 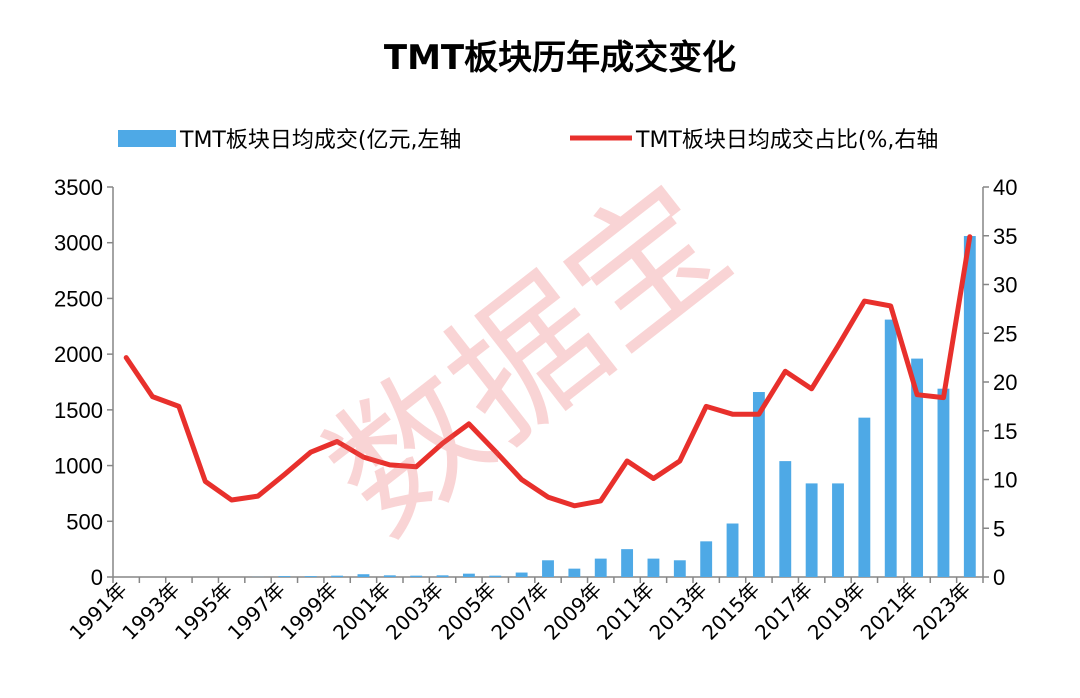 What do you see at coordinates (78, 466) in the screenshot?
I see `left-tick-label: 1000` at bounding box center [78, 466].